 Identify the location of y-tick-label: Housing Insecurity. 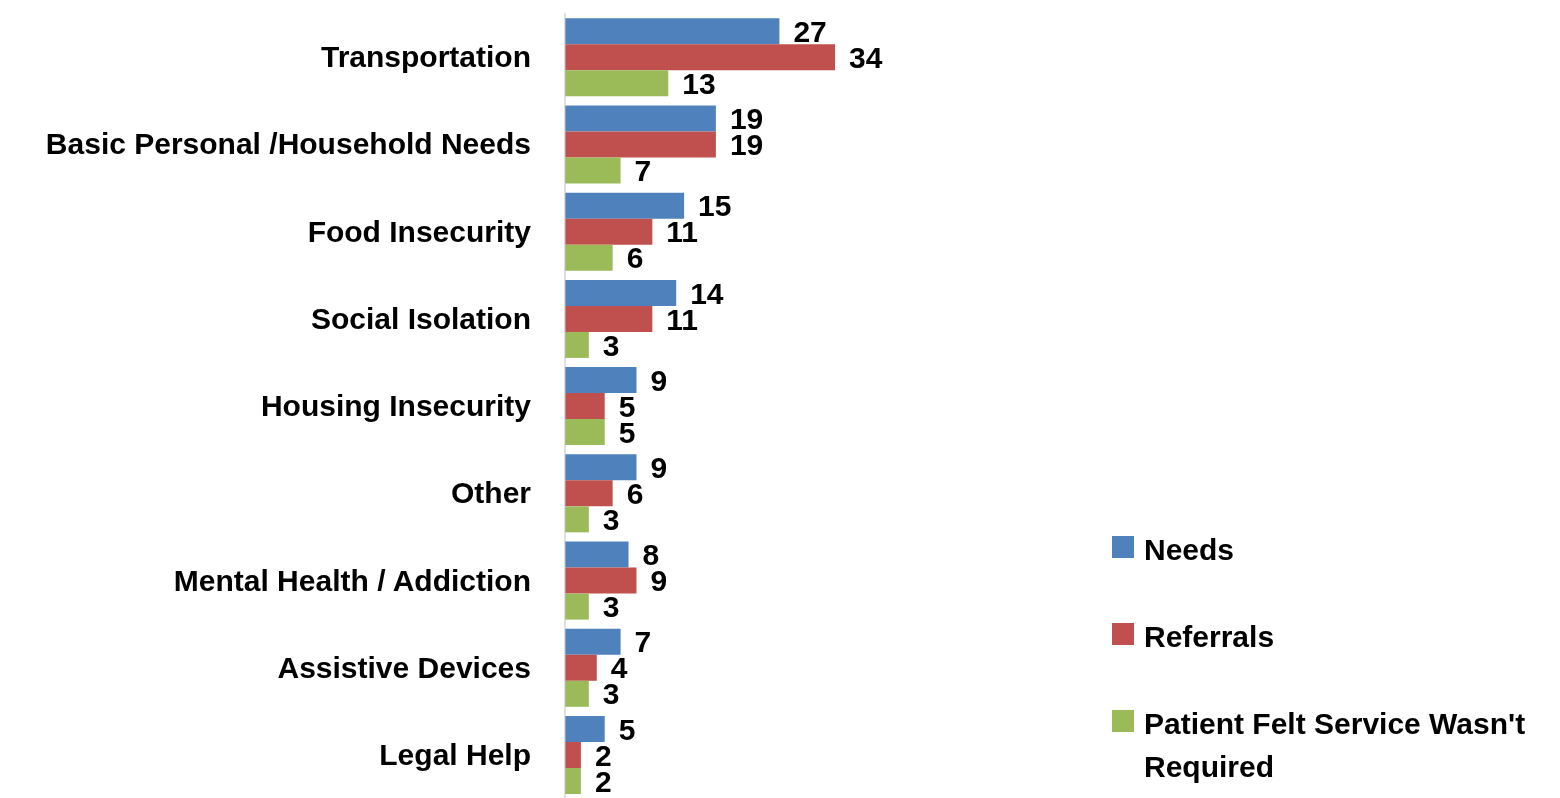
(396, 406).